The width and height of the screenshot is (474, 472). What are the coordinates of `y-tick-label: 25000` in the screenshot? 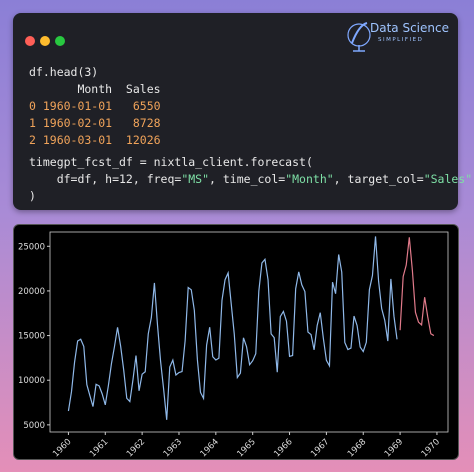 It's located at (31, 247).